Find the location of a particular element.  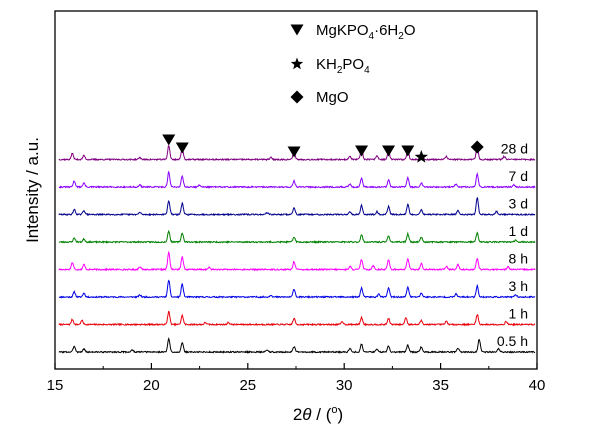

legend-label: MgO is located at coordinates (332, 97).